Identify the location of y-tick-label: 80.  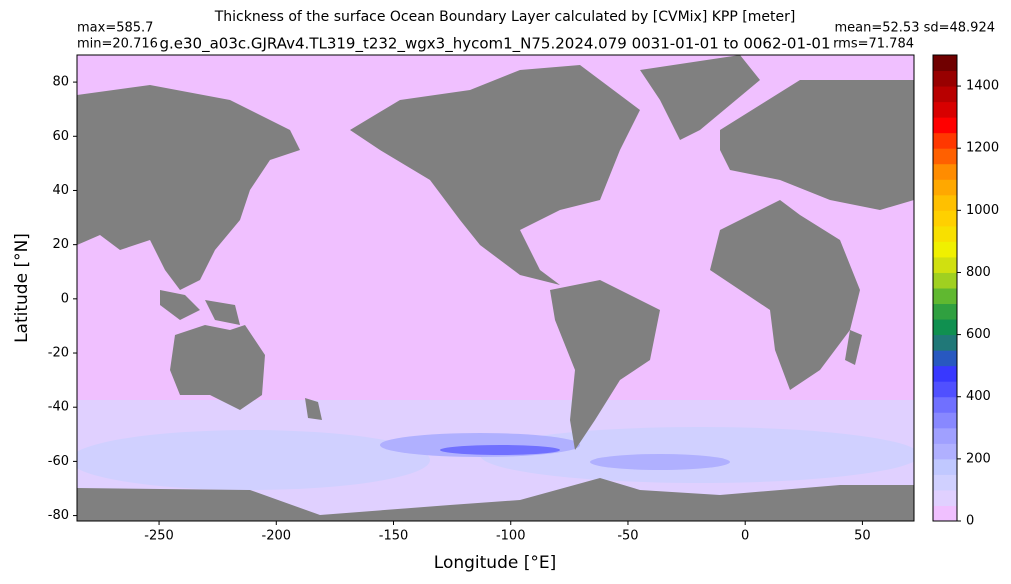
(60, 82).